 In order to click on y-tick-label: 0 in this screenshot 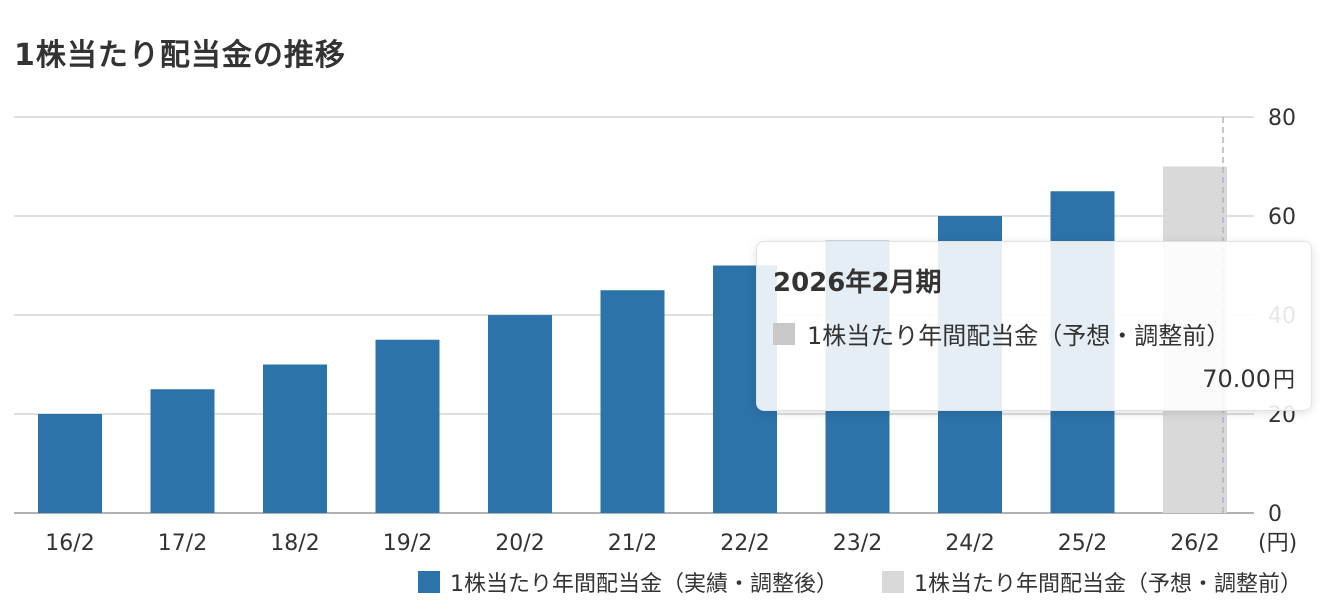, I will do `click(1275, 514)`.